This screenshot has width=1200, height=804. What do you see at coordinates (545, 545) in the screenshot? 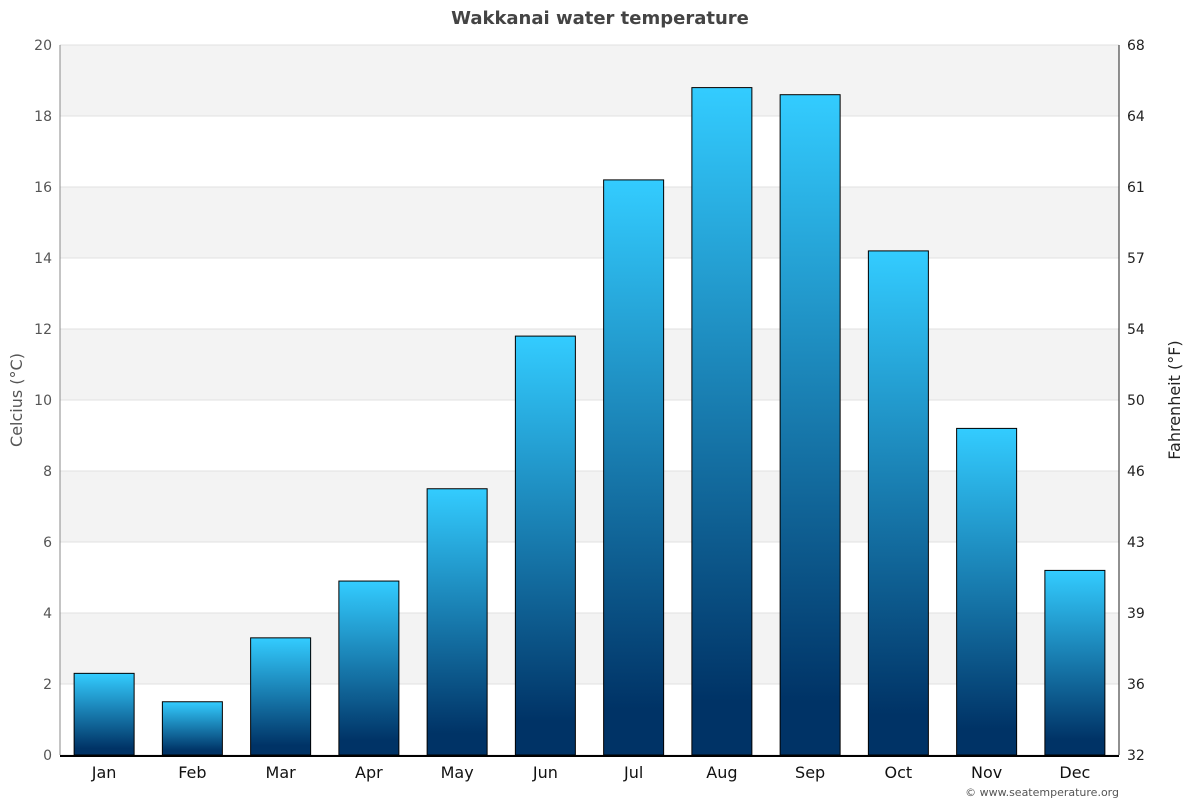
I see `bar-jun` at bounding box center [545, 545].